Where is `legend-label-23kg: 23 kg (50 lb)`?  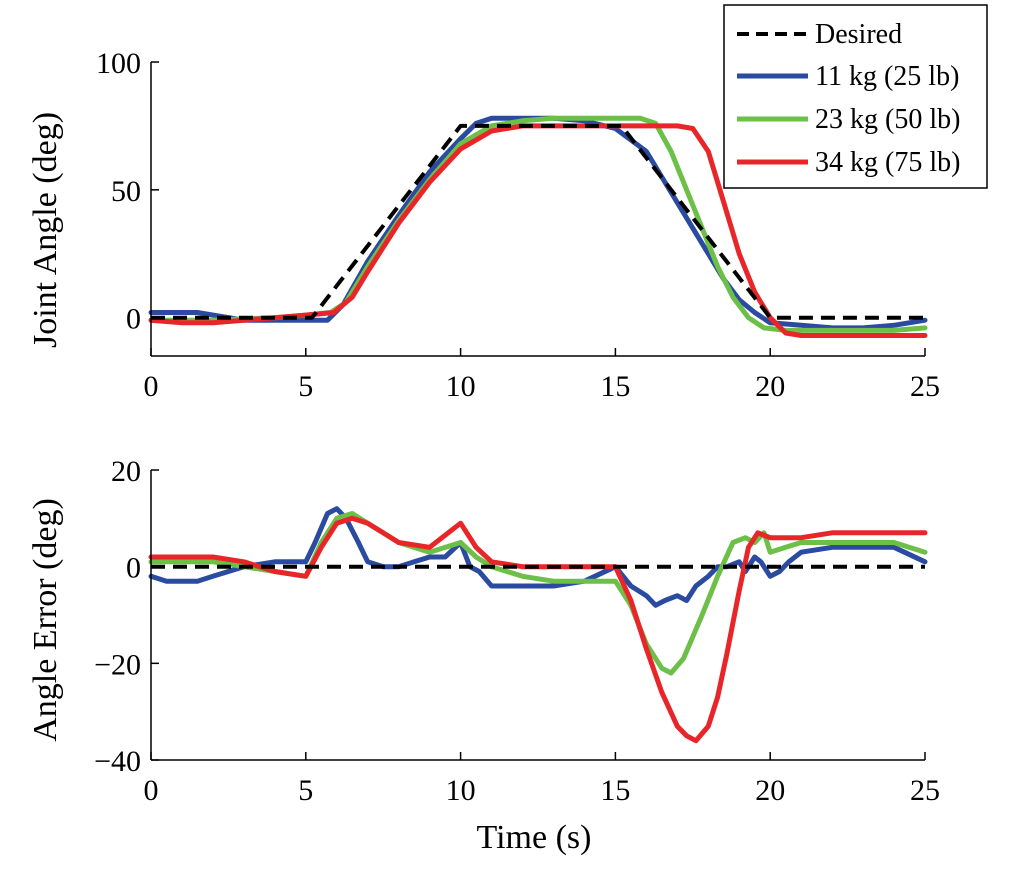 legend-label-23kg: 23 kg (50 lb) is located at coordinates (887, 119).